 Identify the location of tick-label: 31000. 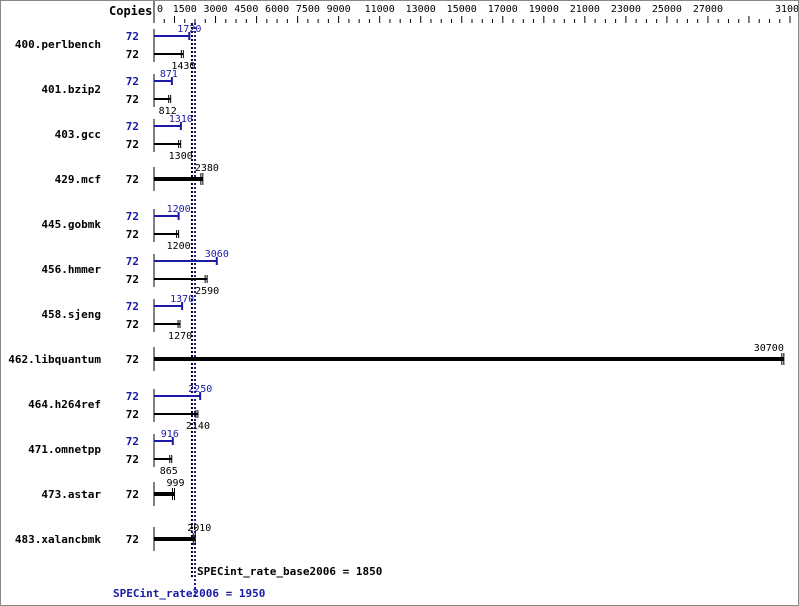
(786, 9).